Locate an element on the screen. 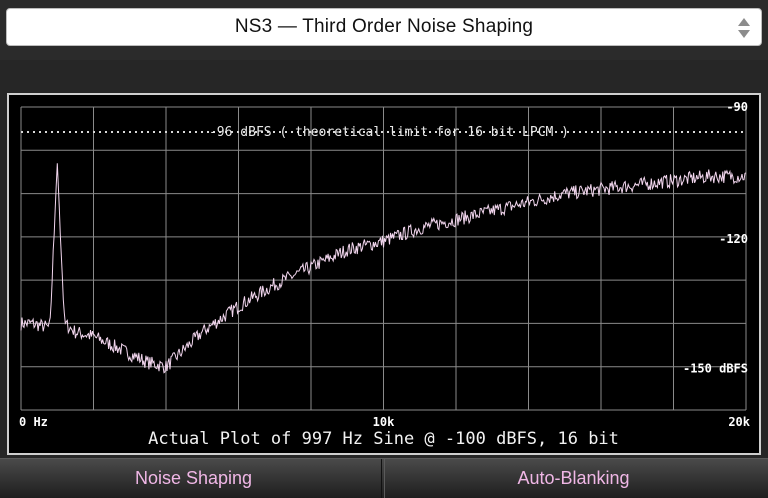  x-tick-label: 0 Hz is located at coordinates (33, 422).